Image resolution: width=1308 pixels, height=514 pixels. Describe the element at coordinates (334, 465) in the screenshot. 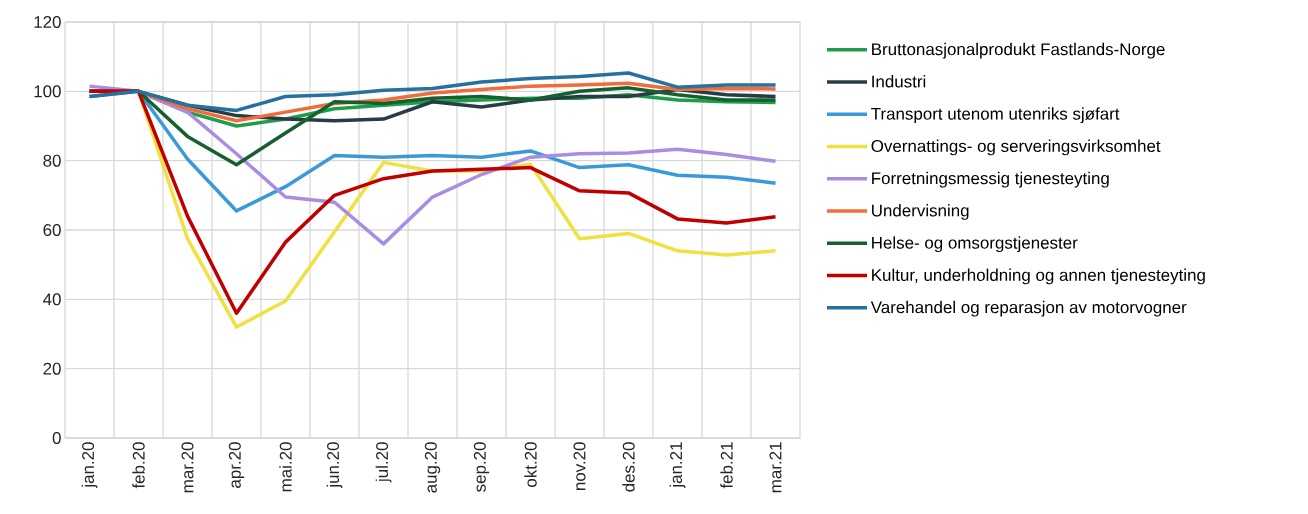

I see `x-tick-label: jun.20` at that location.